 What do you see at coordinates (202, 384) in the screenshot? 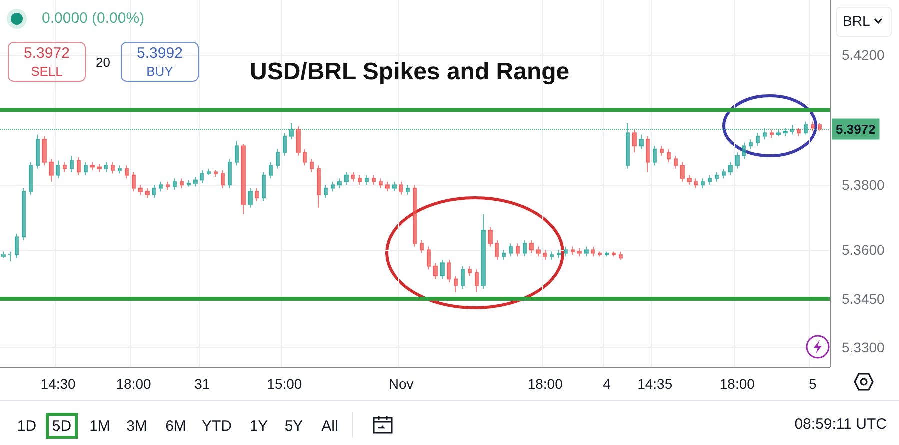
I see `x-tick-label: 31` at bounding box center [202, 384].